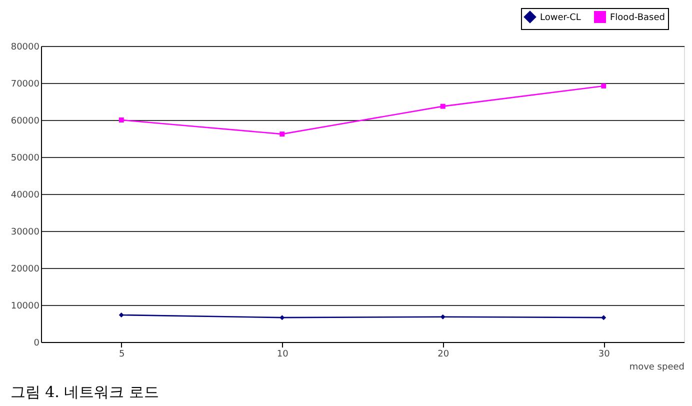  What do you see at coordinates (282, 355) in the screenshot?
I see `x-tick-label: 10` at bounding box center [282, 355].